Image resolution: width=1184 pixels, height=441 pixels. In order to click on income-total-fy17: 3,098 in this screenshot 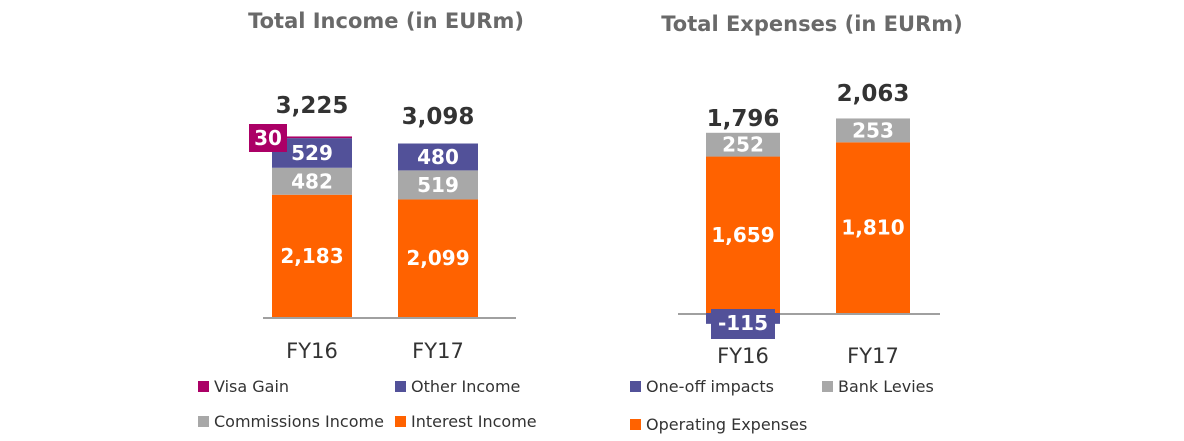, I will do `click(438, 117)`.